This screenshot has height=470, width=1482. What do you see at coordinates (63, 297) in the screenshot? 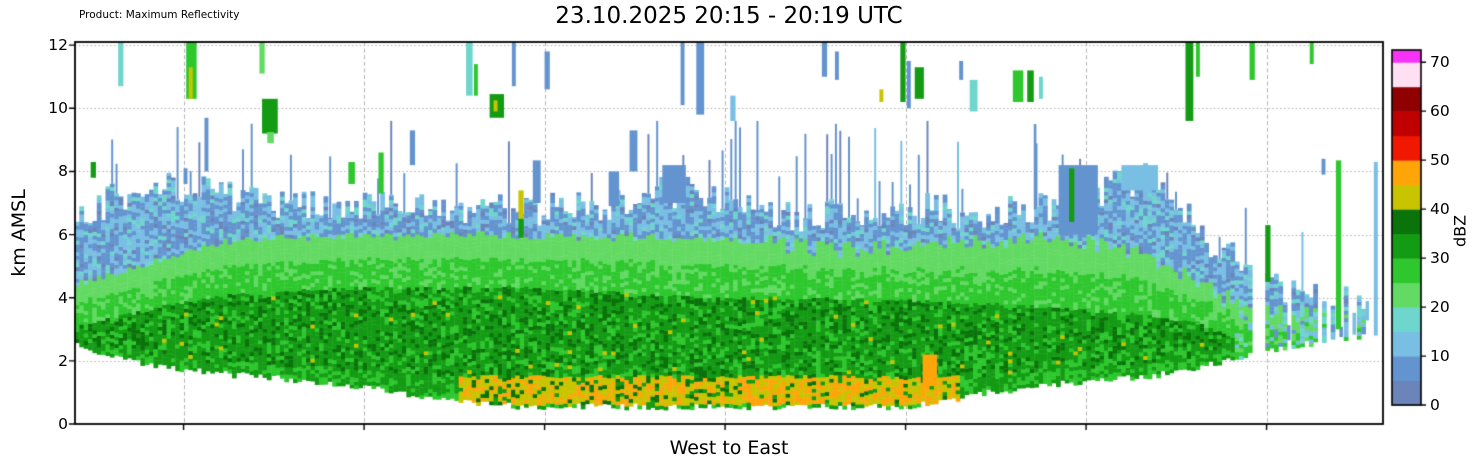
I see `y-tick-label: 4` at bounding box center [63, 297].